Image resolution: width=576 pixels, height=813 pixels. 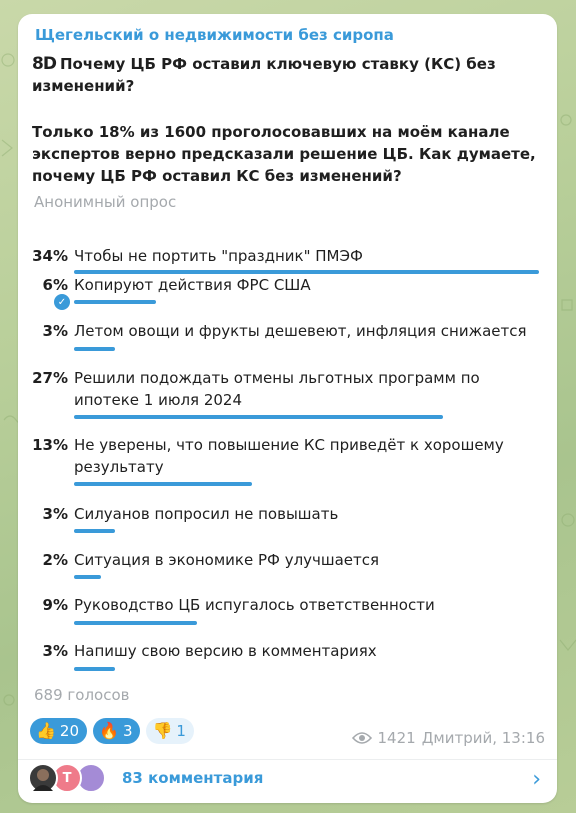 I want to click on option-percent: 13%, so click(x=50, y=445).